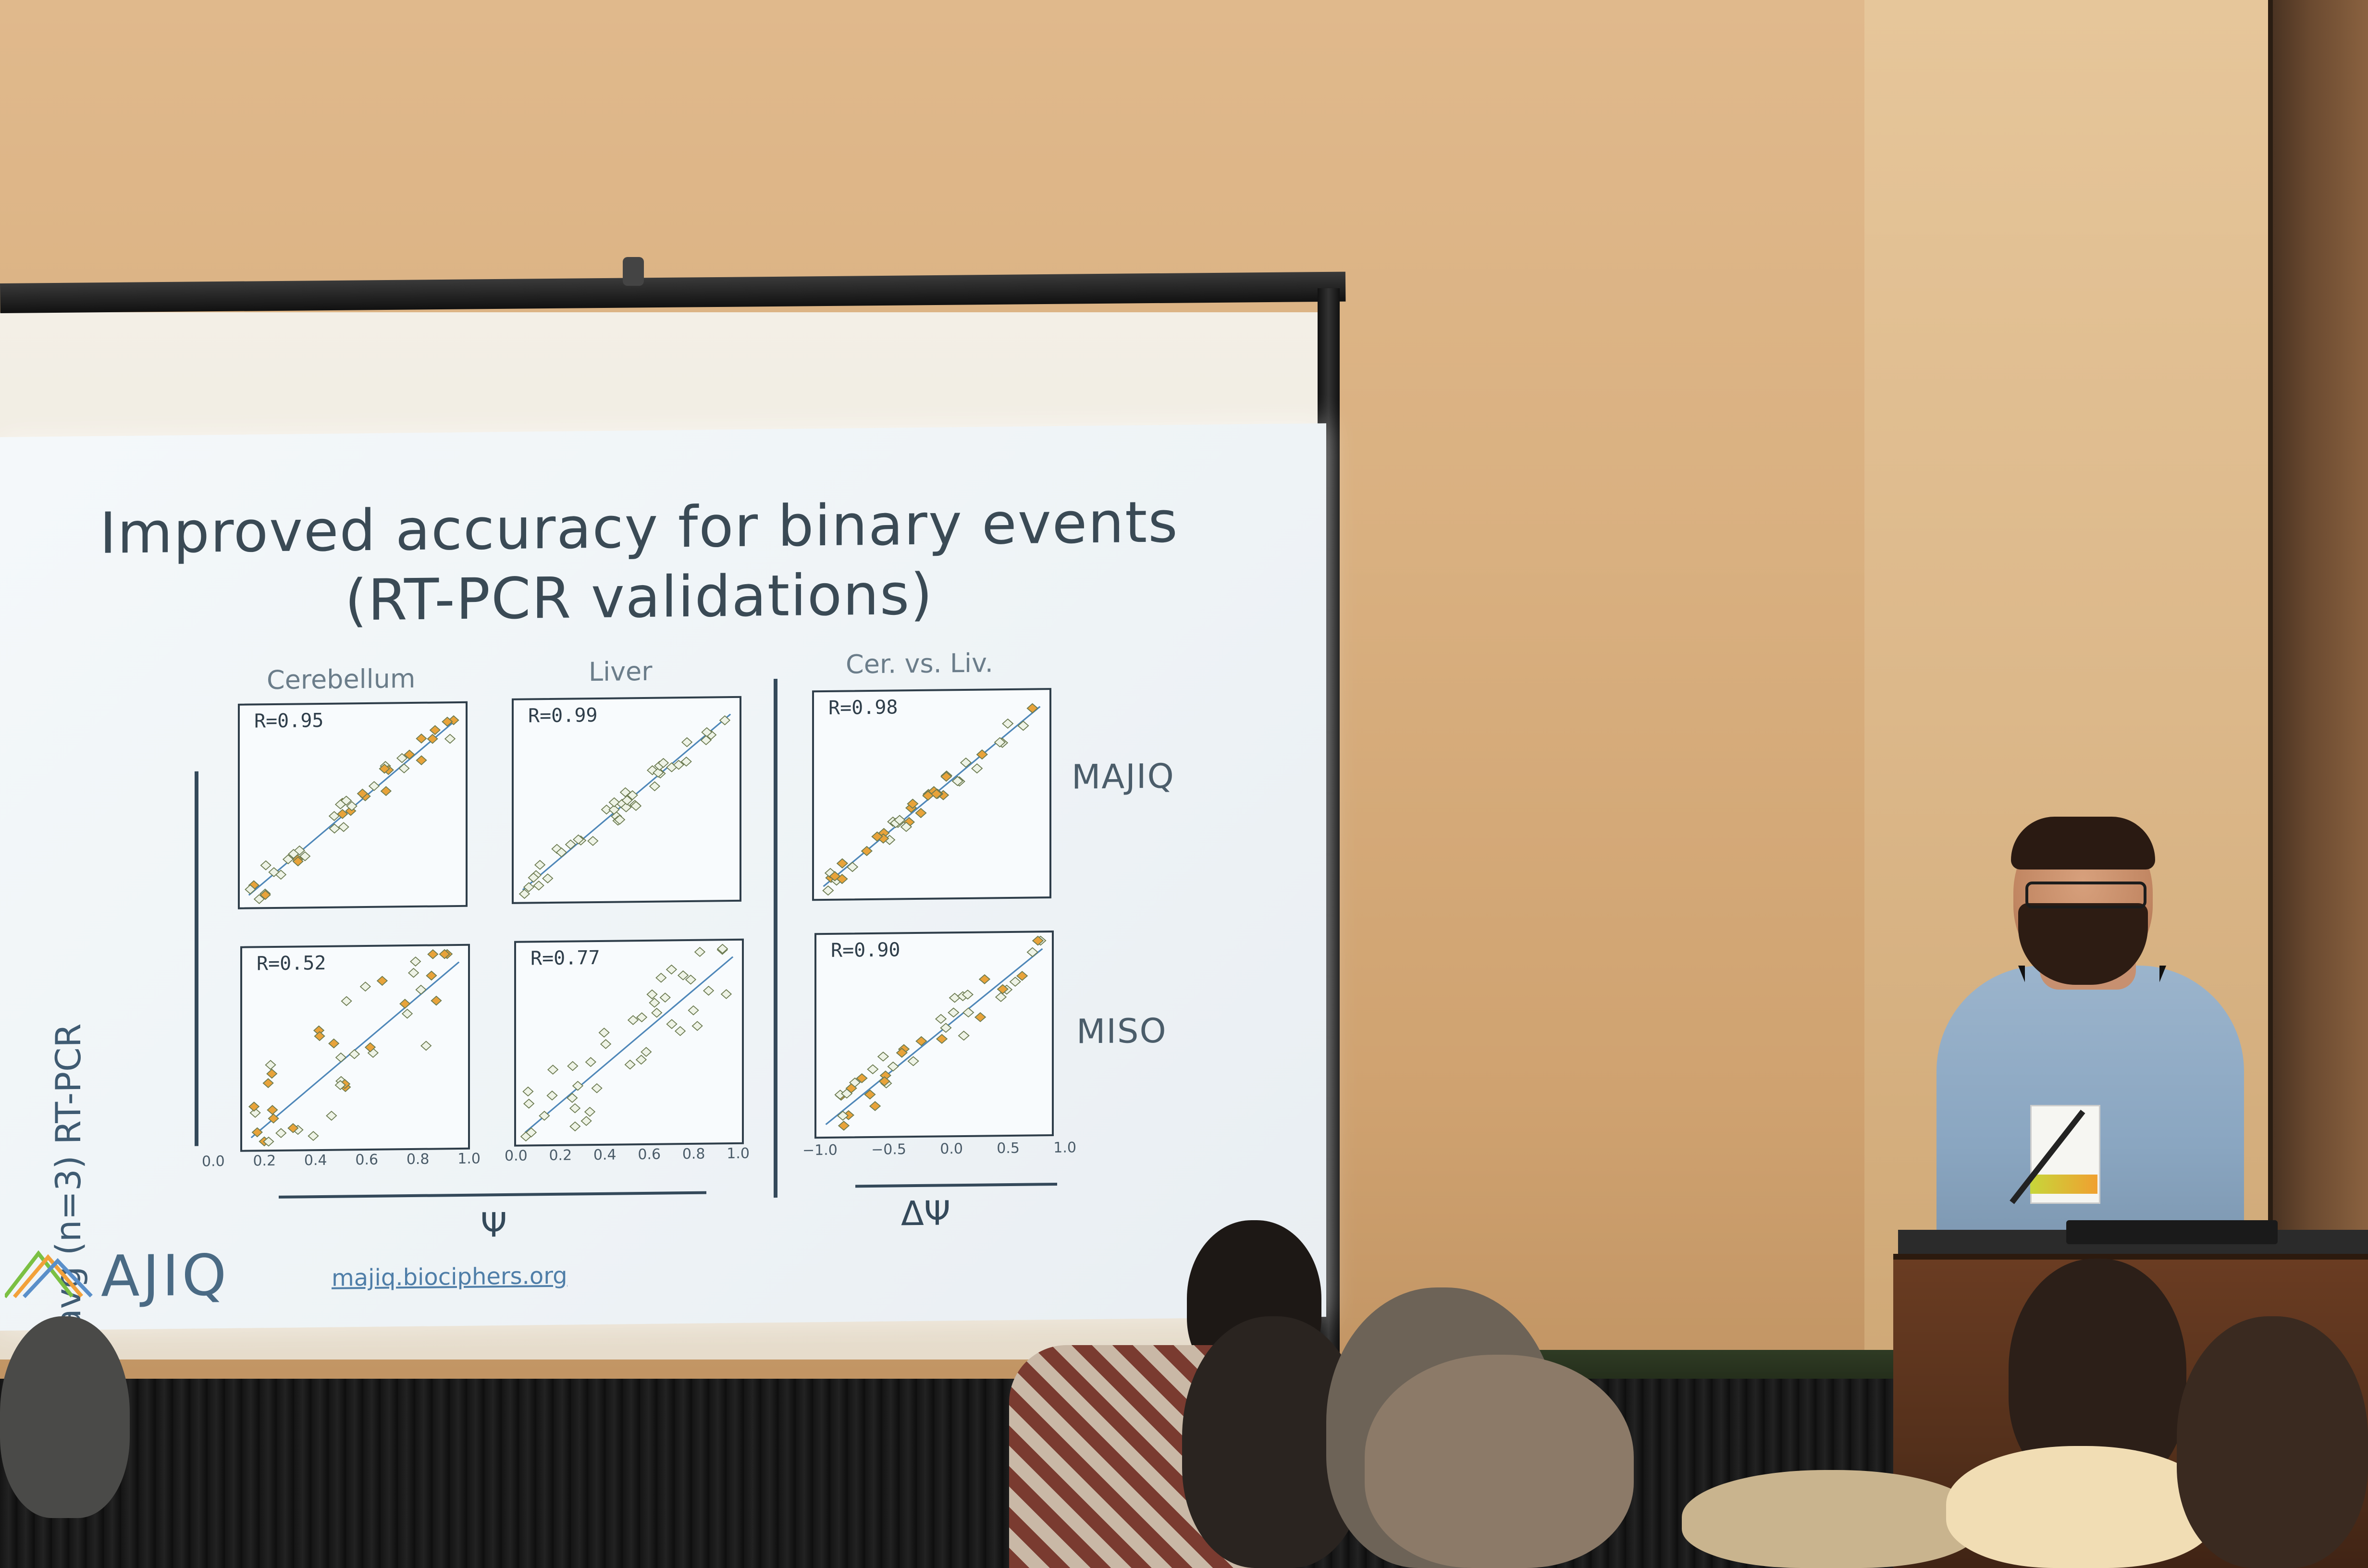 The width and height of the screenshot is (2368, 1568). Describe the element at coordinates (1009, 1148) in the screenshot. I see `tick-label: 0.5` at that location.